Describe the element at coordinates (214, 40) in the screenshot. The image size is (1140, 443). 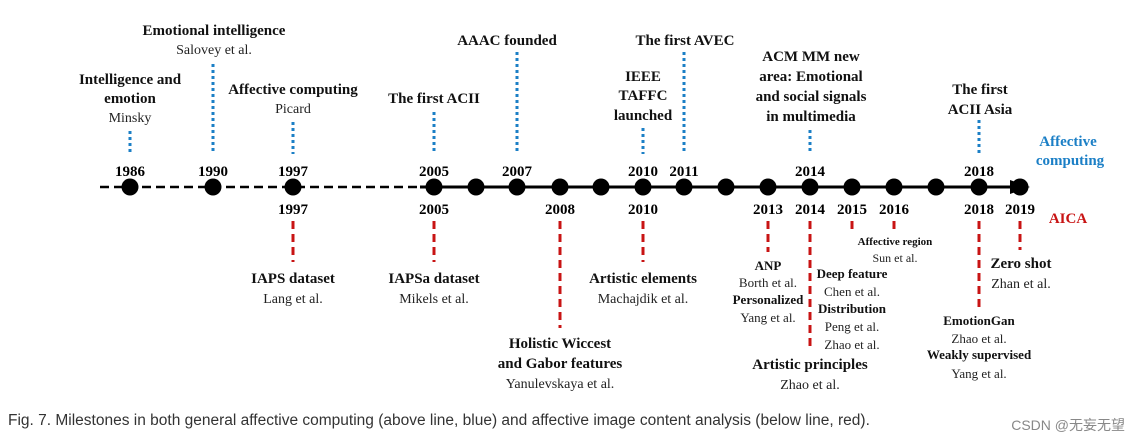
I see `event-salovey: Emotional intelligence Salovey et al.` at that location.